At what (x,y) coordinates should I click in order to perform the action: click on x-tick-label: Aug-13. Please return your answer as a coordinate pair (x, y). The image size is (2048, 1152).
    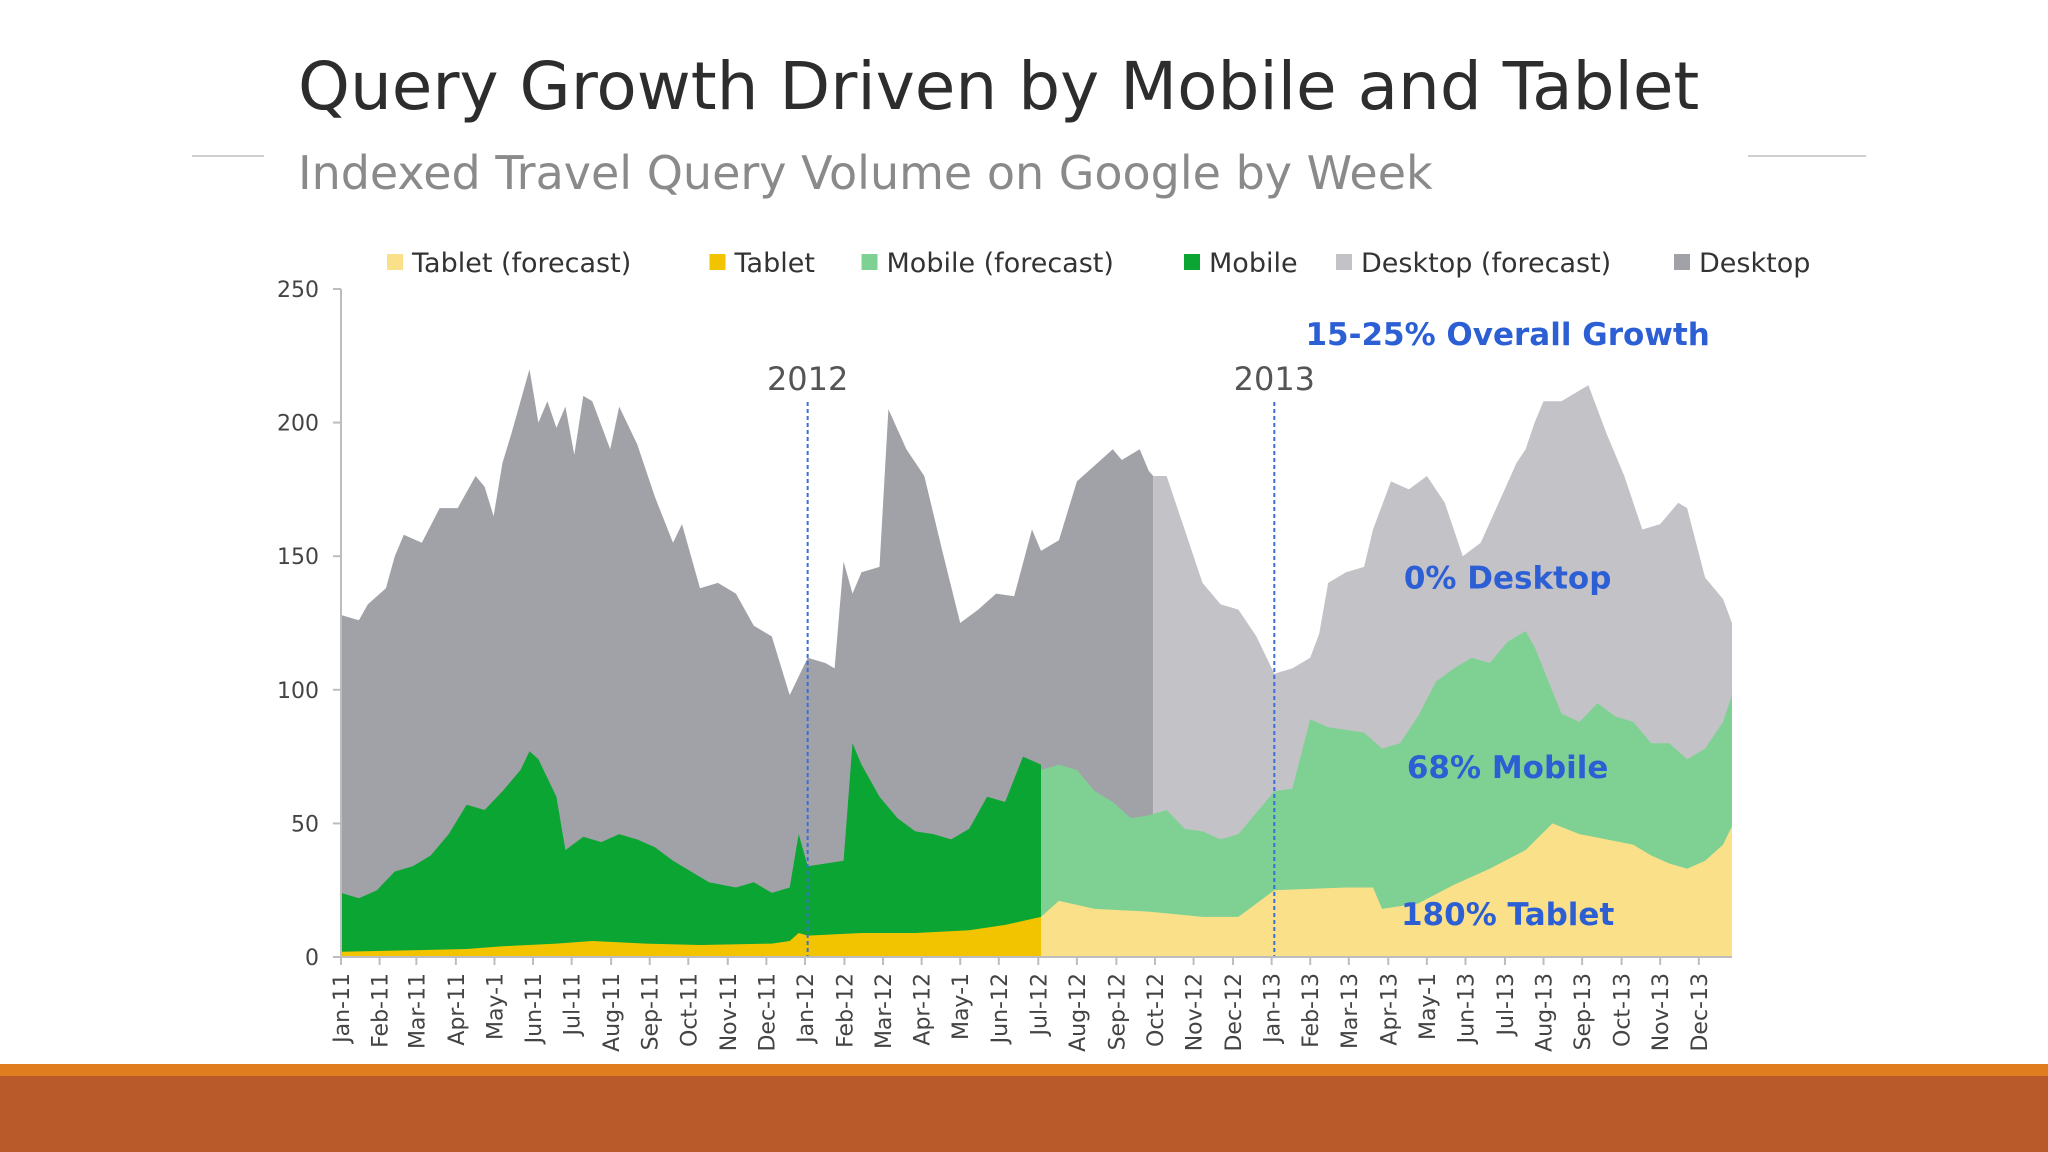
    Looking at the image, I should click on (1545, 1012).